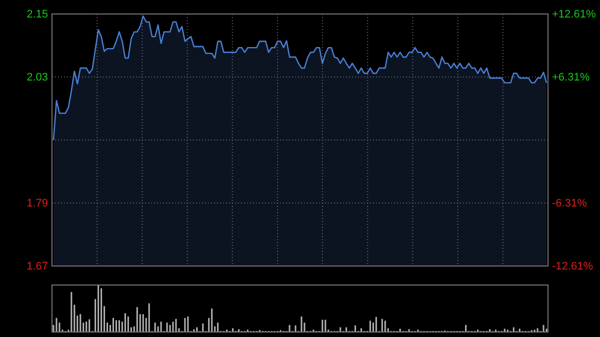  I want to click on y2-tick-label: +6.31%, so click(571, 77).